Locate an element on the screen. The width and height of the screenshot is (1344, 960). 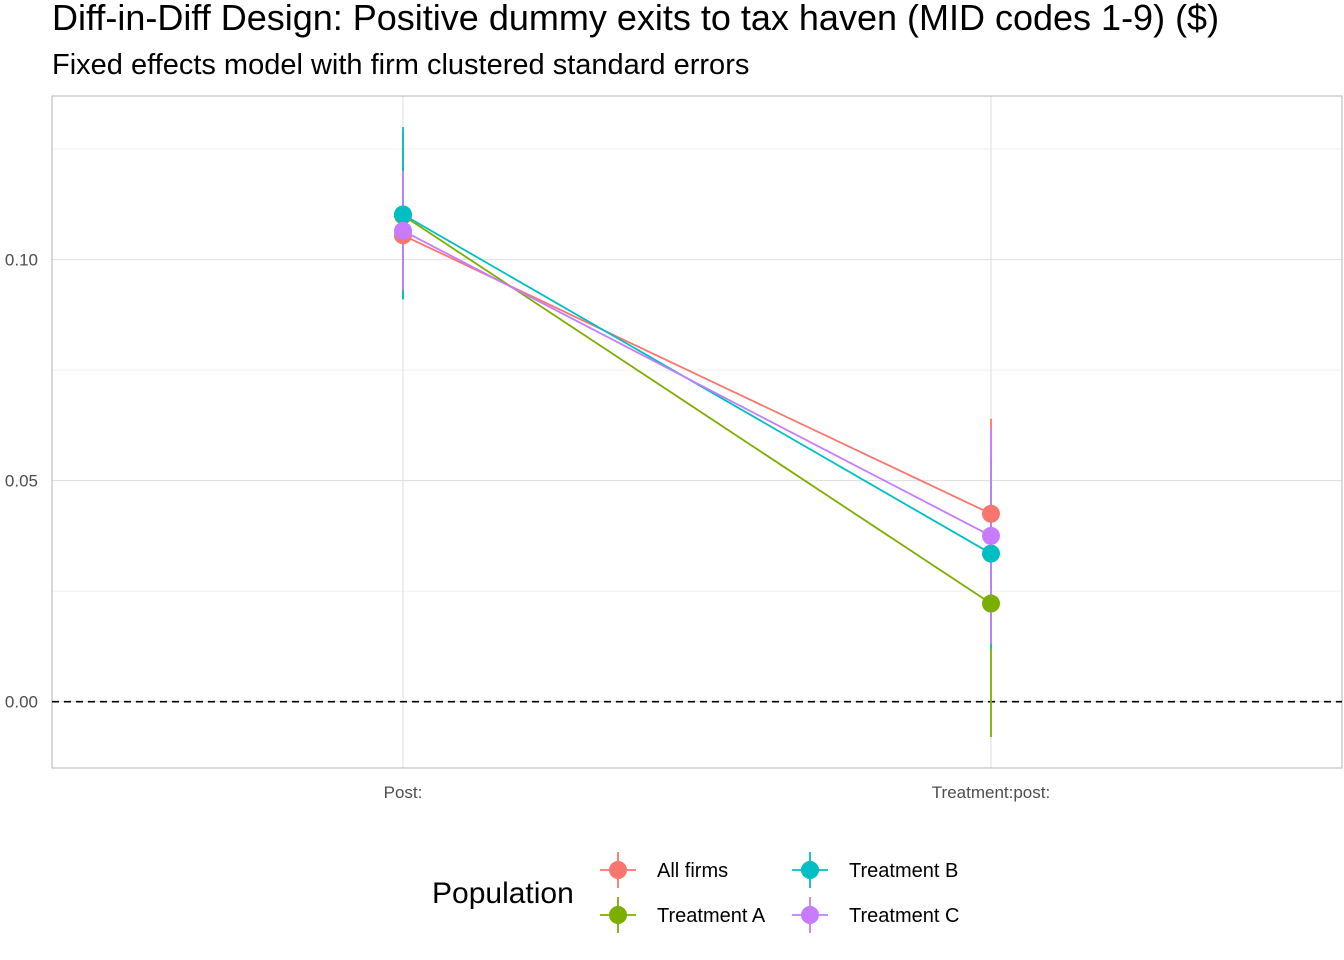
legend-item-all-firms: All firms is located at coordinates (664, 870).